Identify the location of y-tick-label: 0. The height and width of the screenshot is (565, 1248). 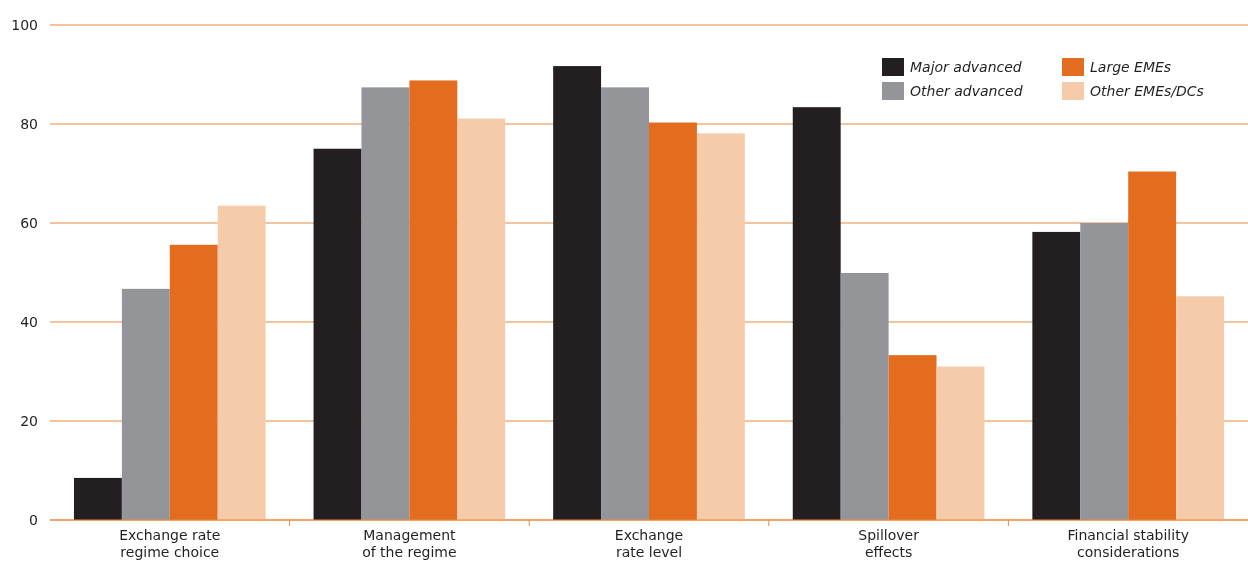
(33, 519).